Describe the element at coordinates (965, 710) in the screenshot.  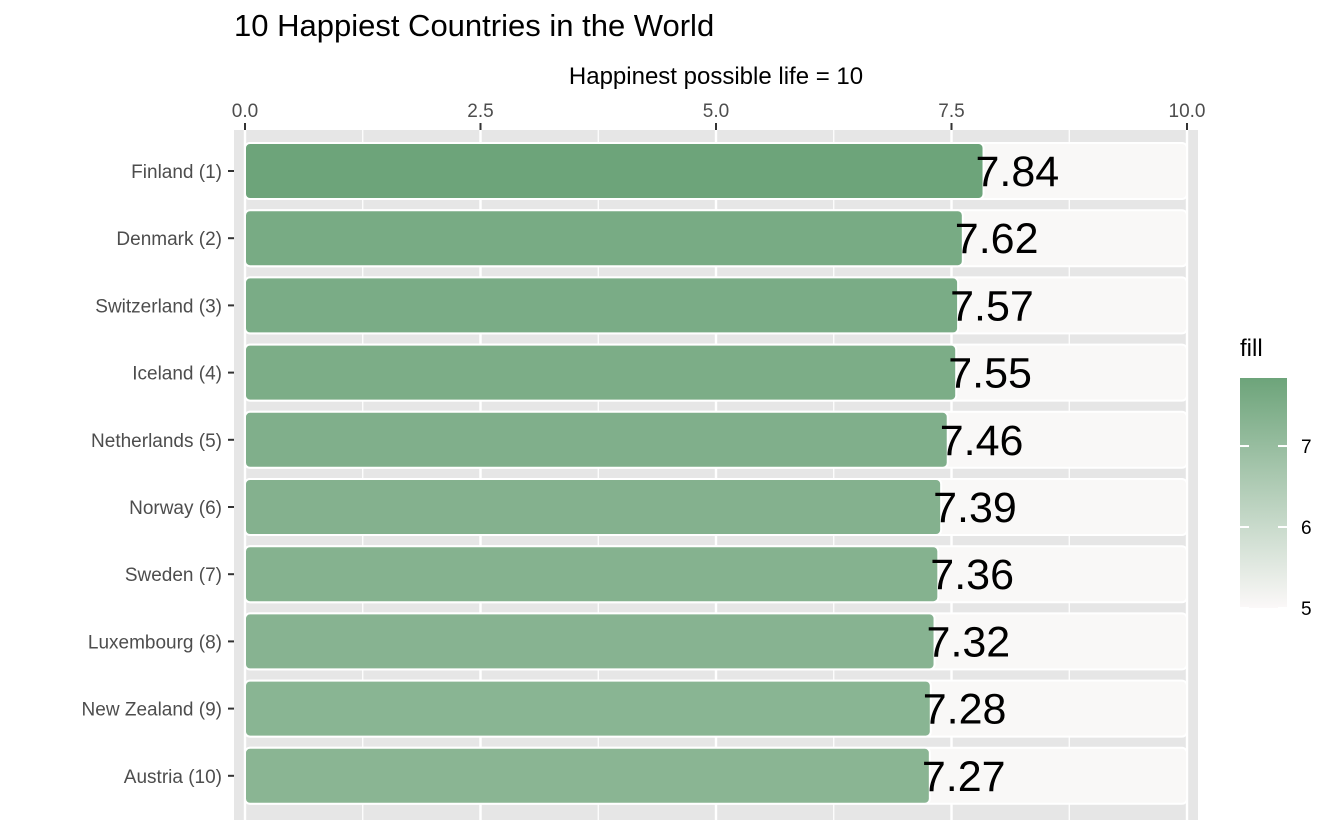
I see `bar-value-label: 7.28` at that location.